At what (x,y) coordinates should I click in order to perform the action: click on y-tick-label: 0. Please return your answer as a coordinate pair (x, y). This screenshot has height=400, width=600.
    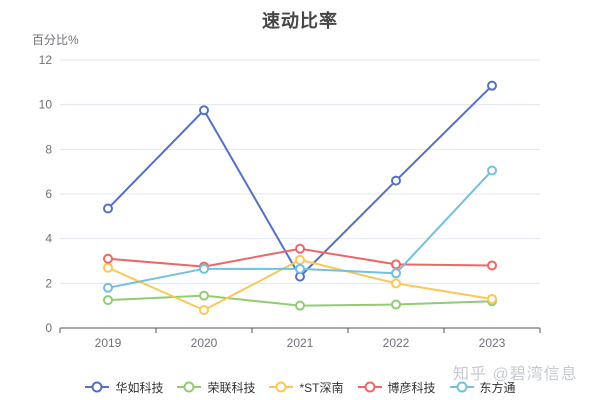
    Looking at the image, I should click on (48, 328).